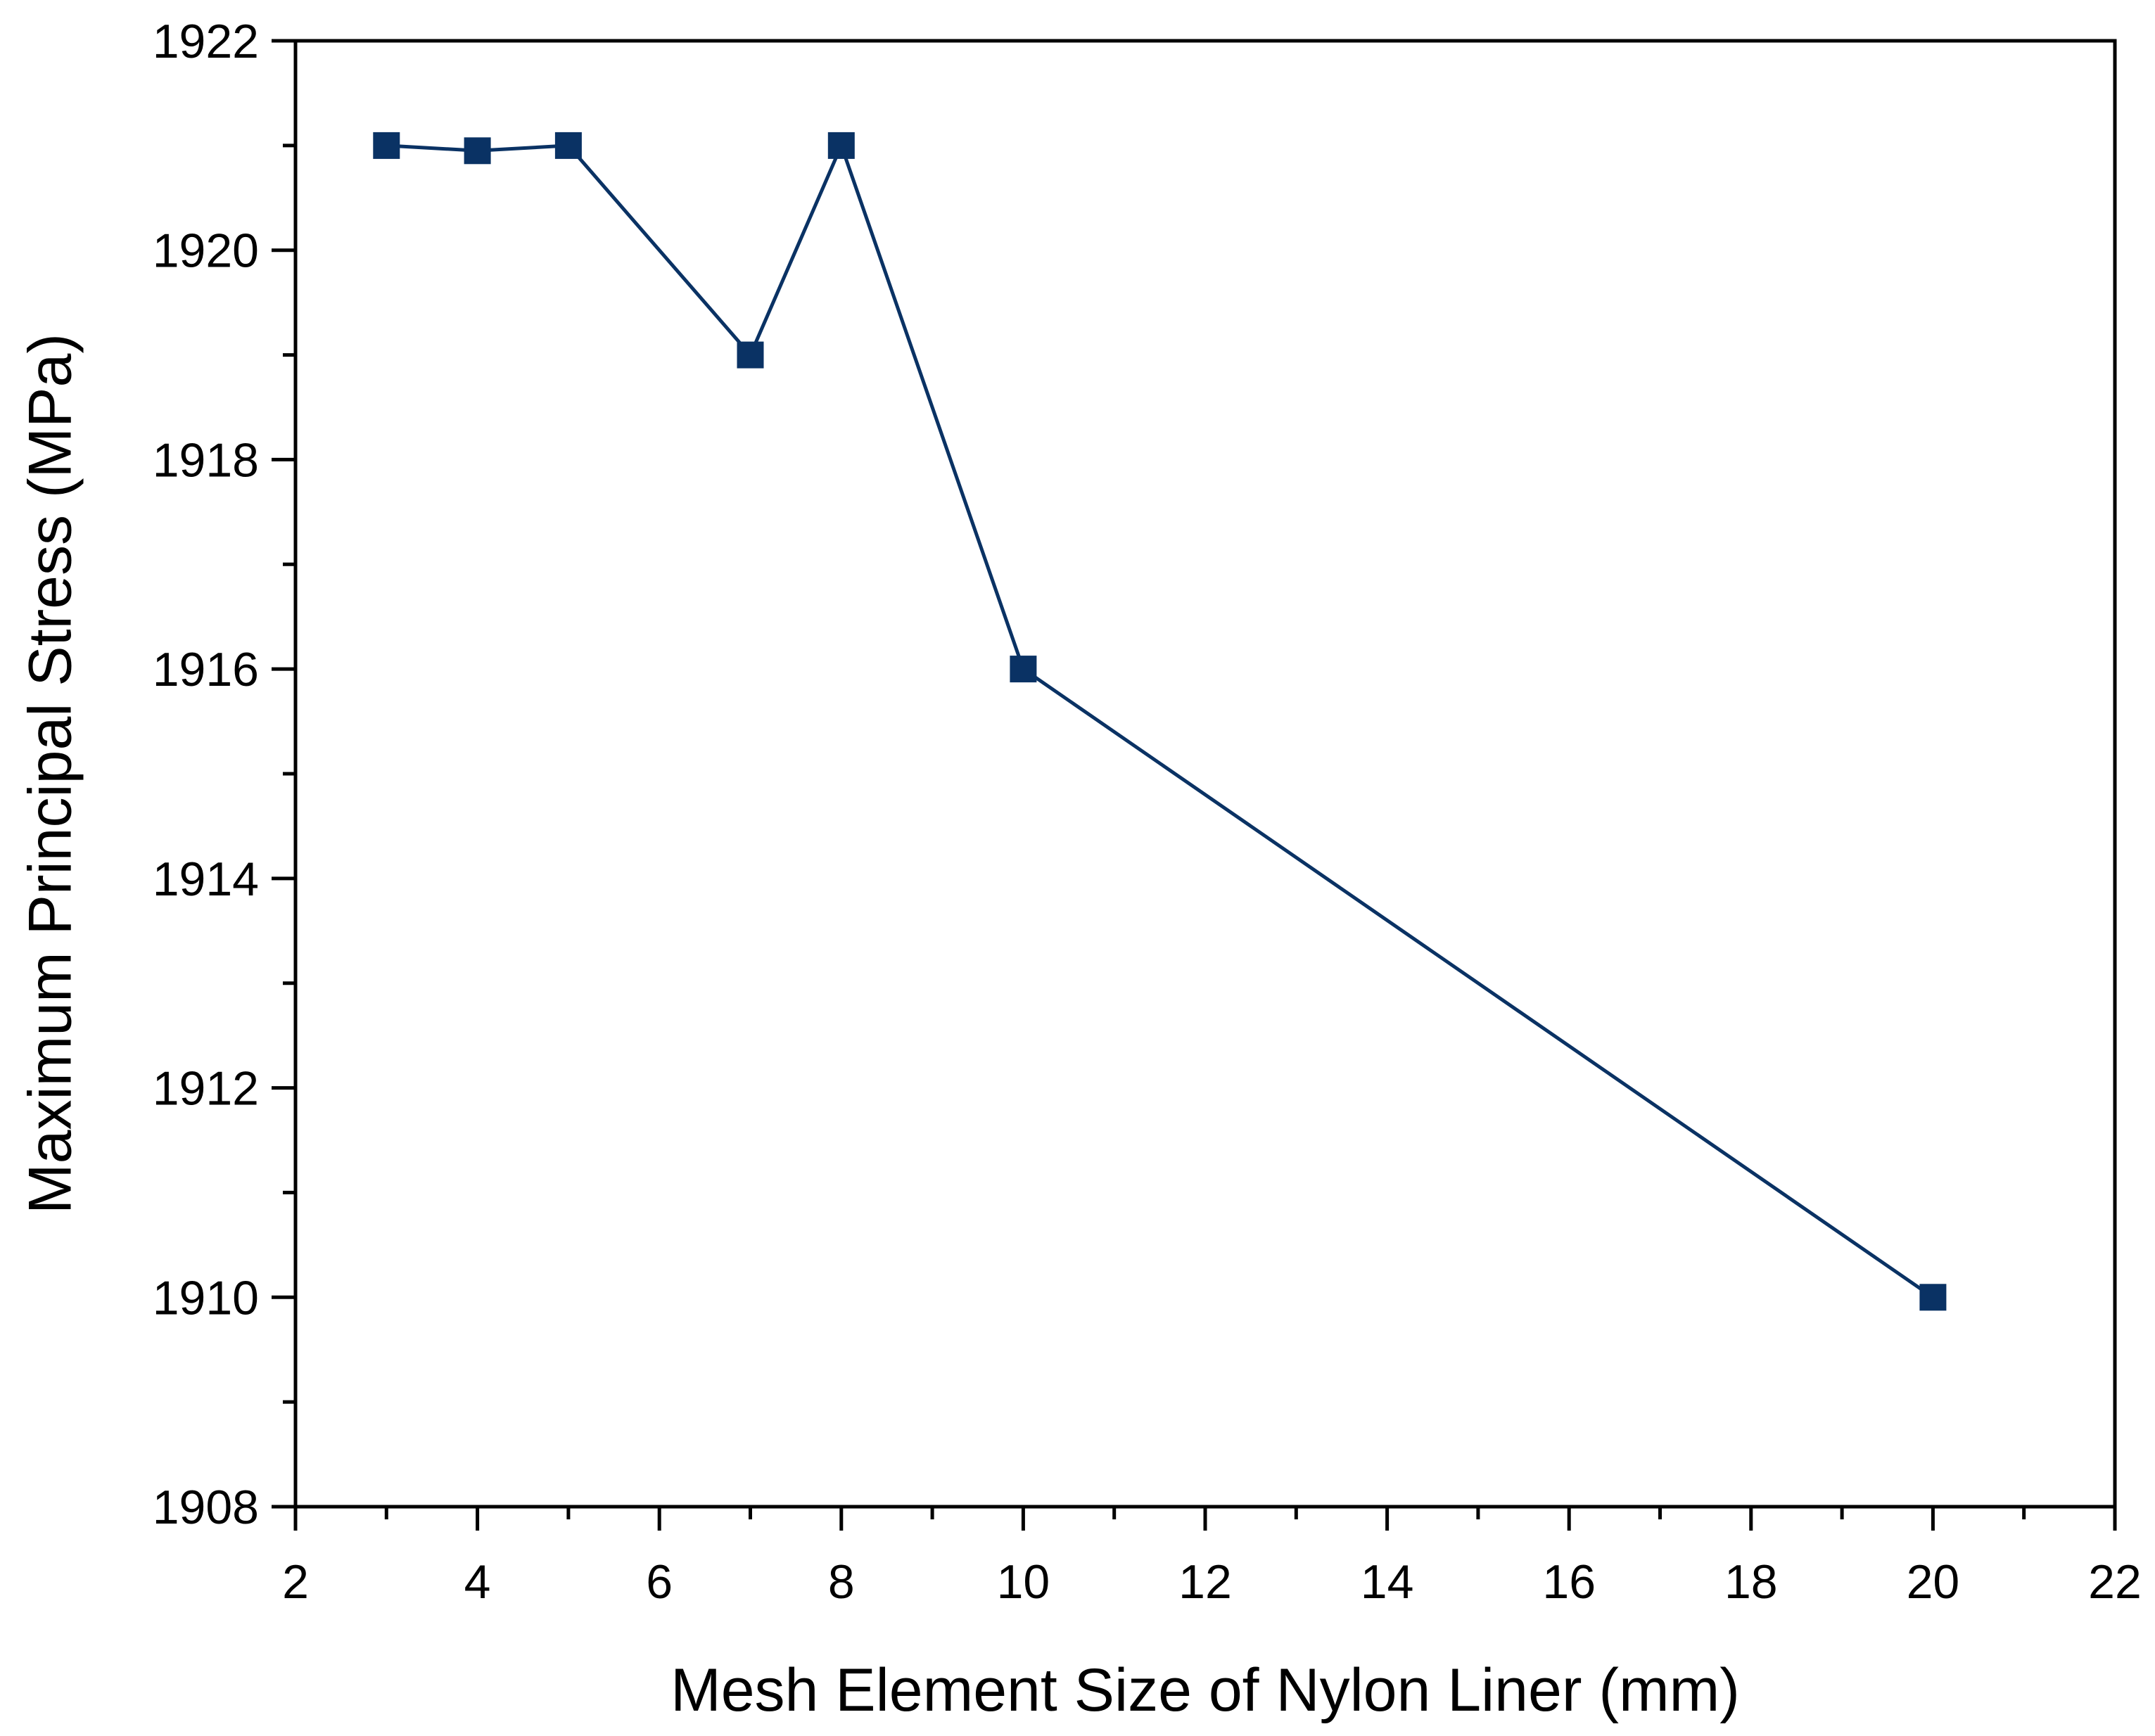 Image resolution: width=2155 pixels, height=1736 pixels. Describe the element at coordinates (206, 879) in the screenshot. I see `y-tick-label: 1914` at that location.